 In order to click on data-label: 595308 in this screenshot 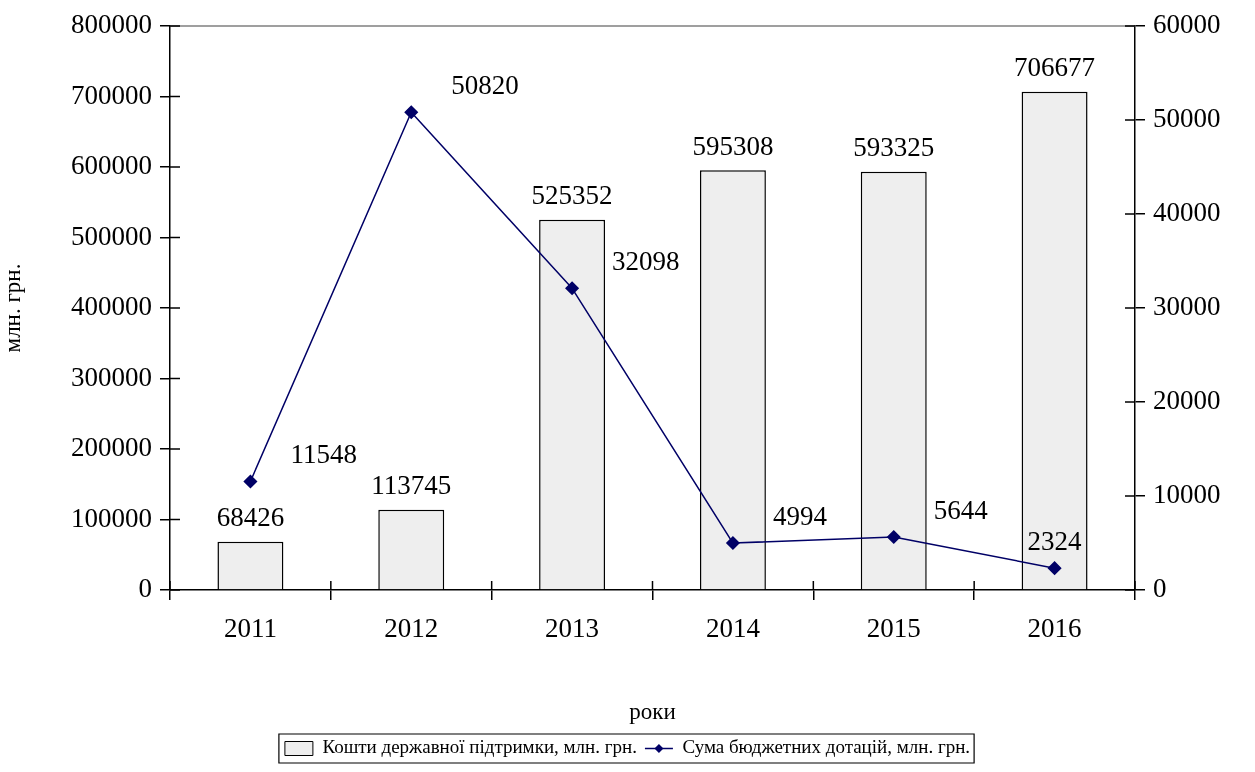, I will do `click(733, 145)`.